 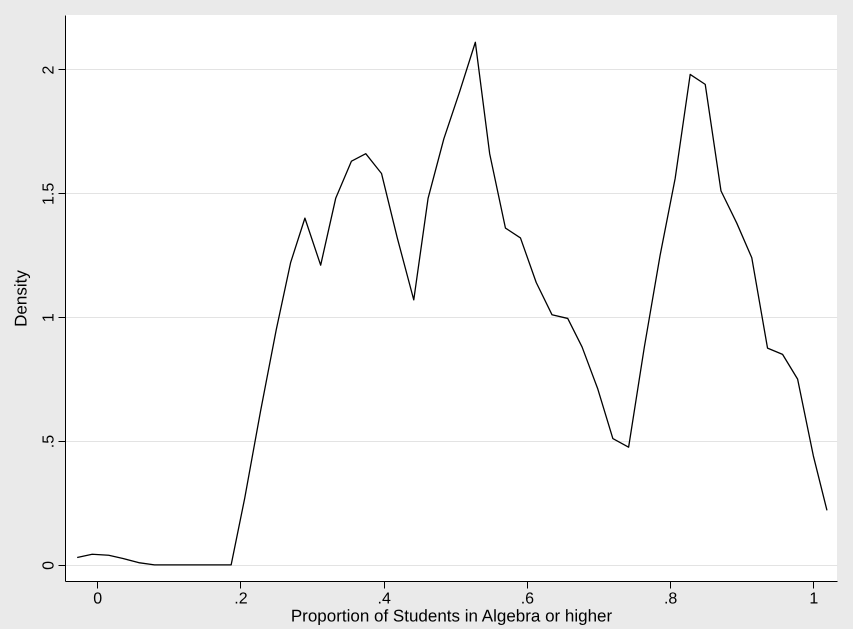 What do you see at coordinates (21, 298) in the screenshot?
I see `y-axis-title: Density` at bounding box center [21, 298].